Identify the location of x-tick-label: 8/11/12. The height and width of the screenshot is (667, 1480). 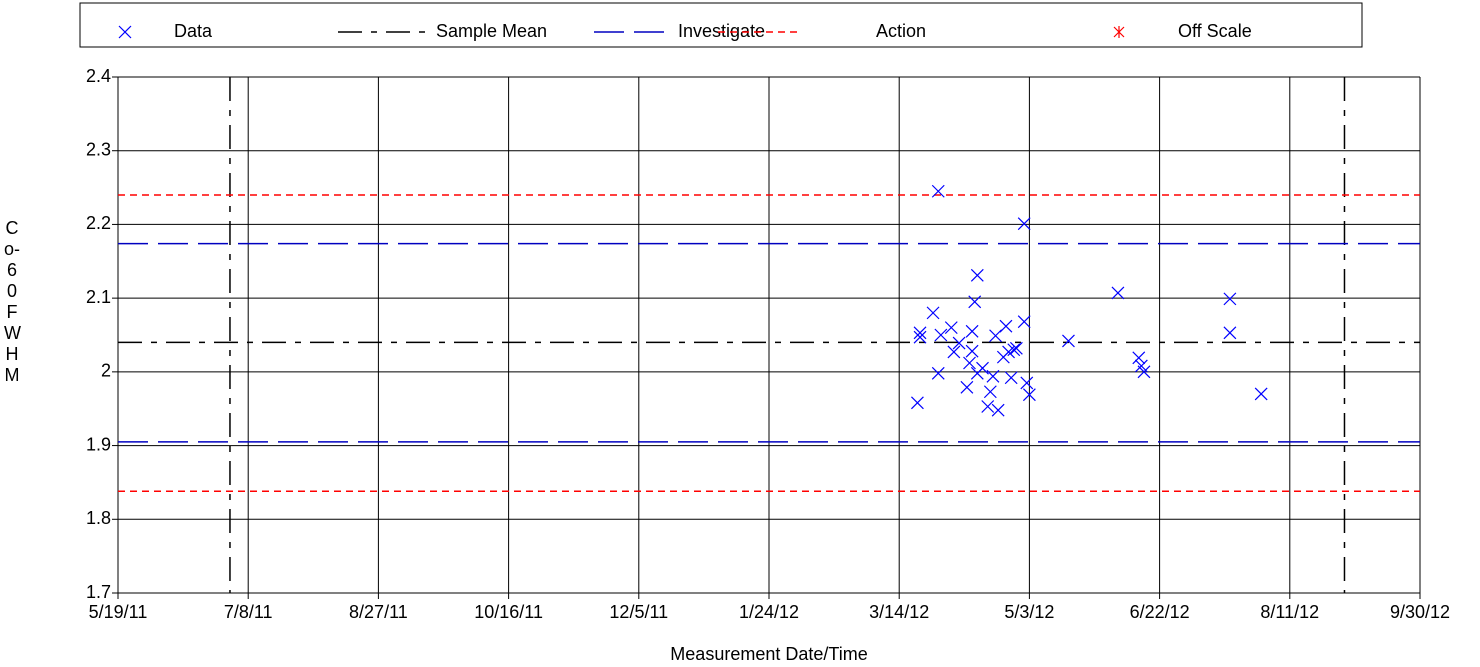
(1289, 612).